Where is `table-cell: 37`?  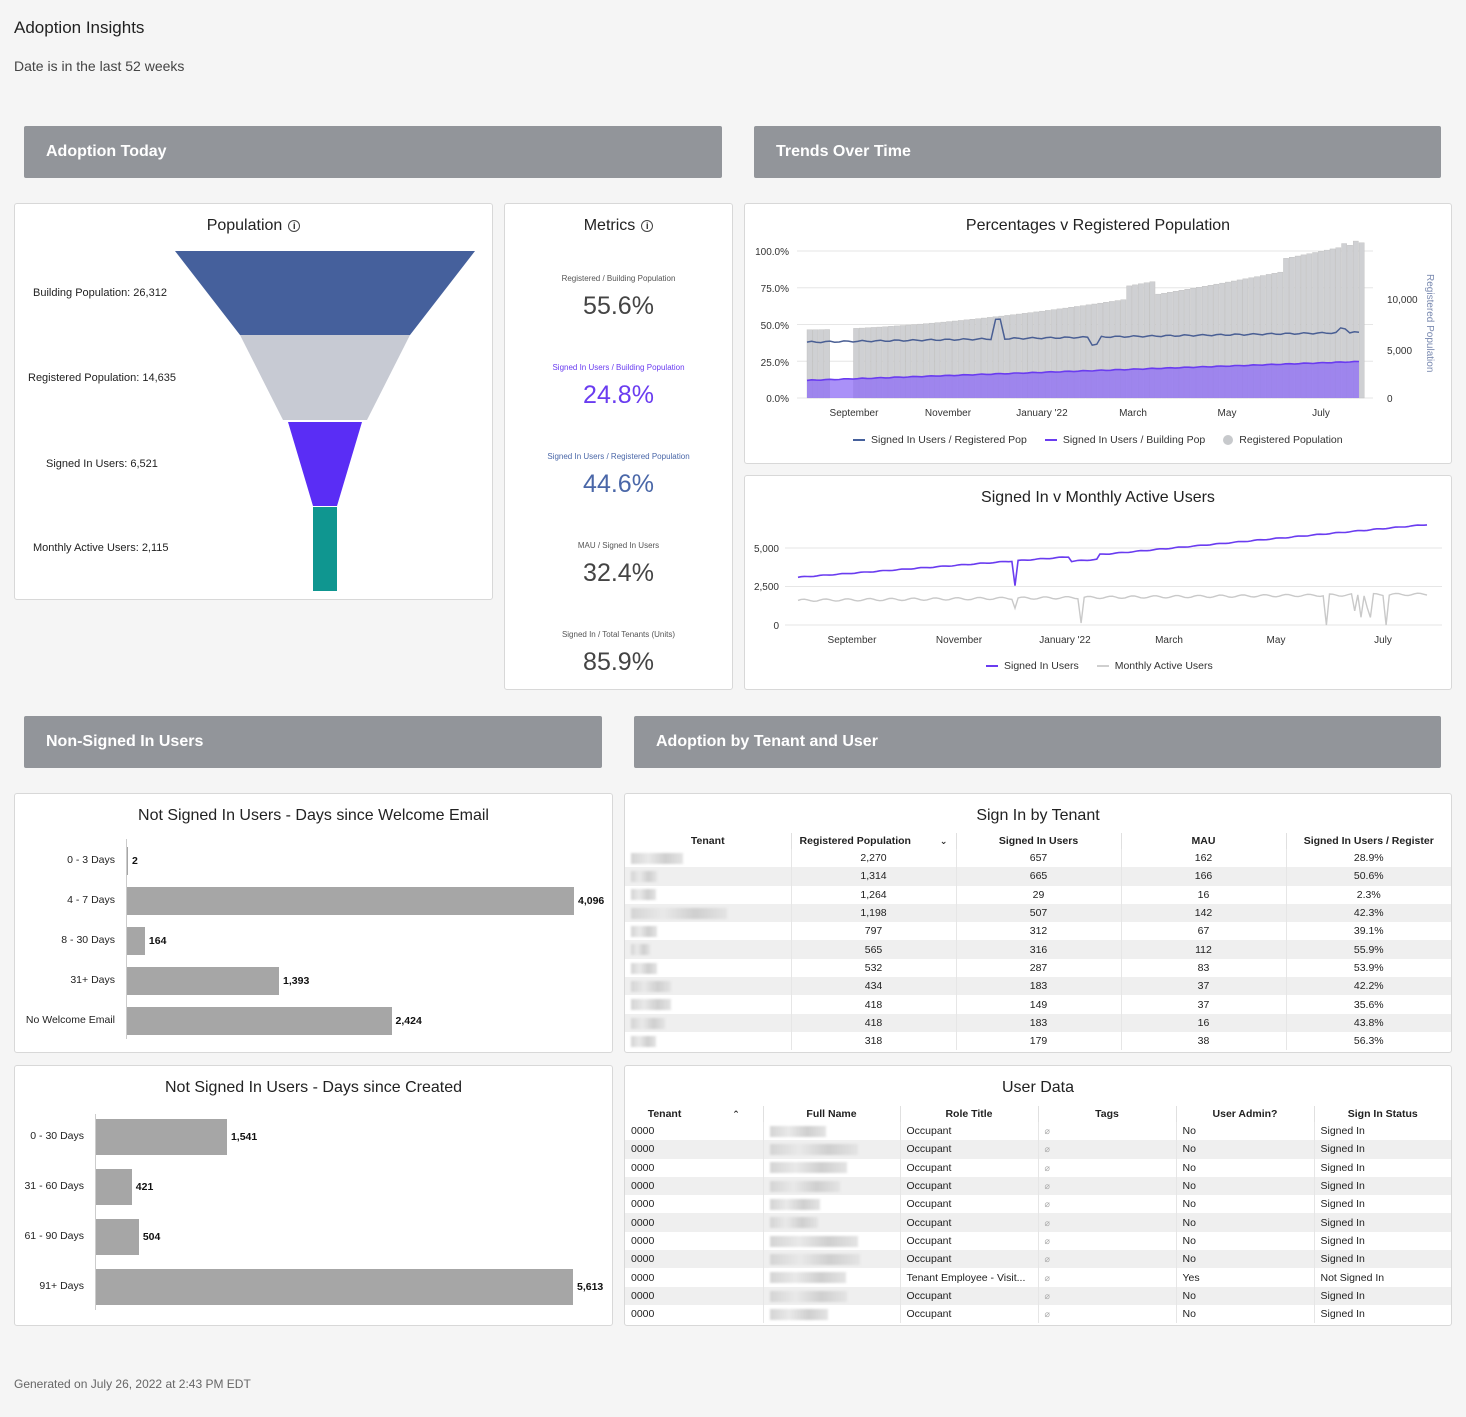 table-cell: 37 is located at coordinates (1203, 986).